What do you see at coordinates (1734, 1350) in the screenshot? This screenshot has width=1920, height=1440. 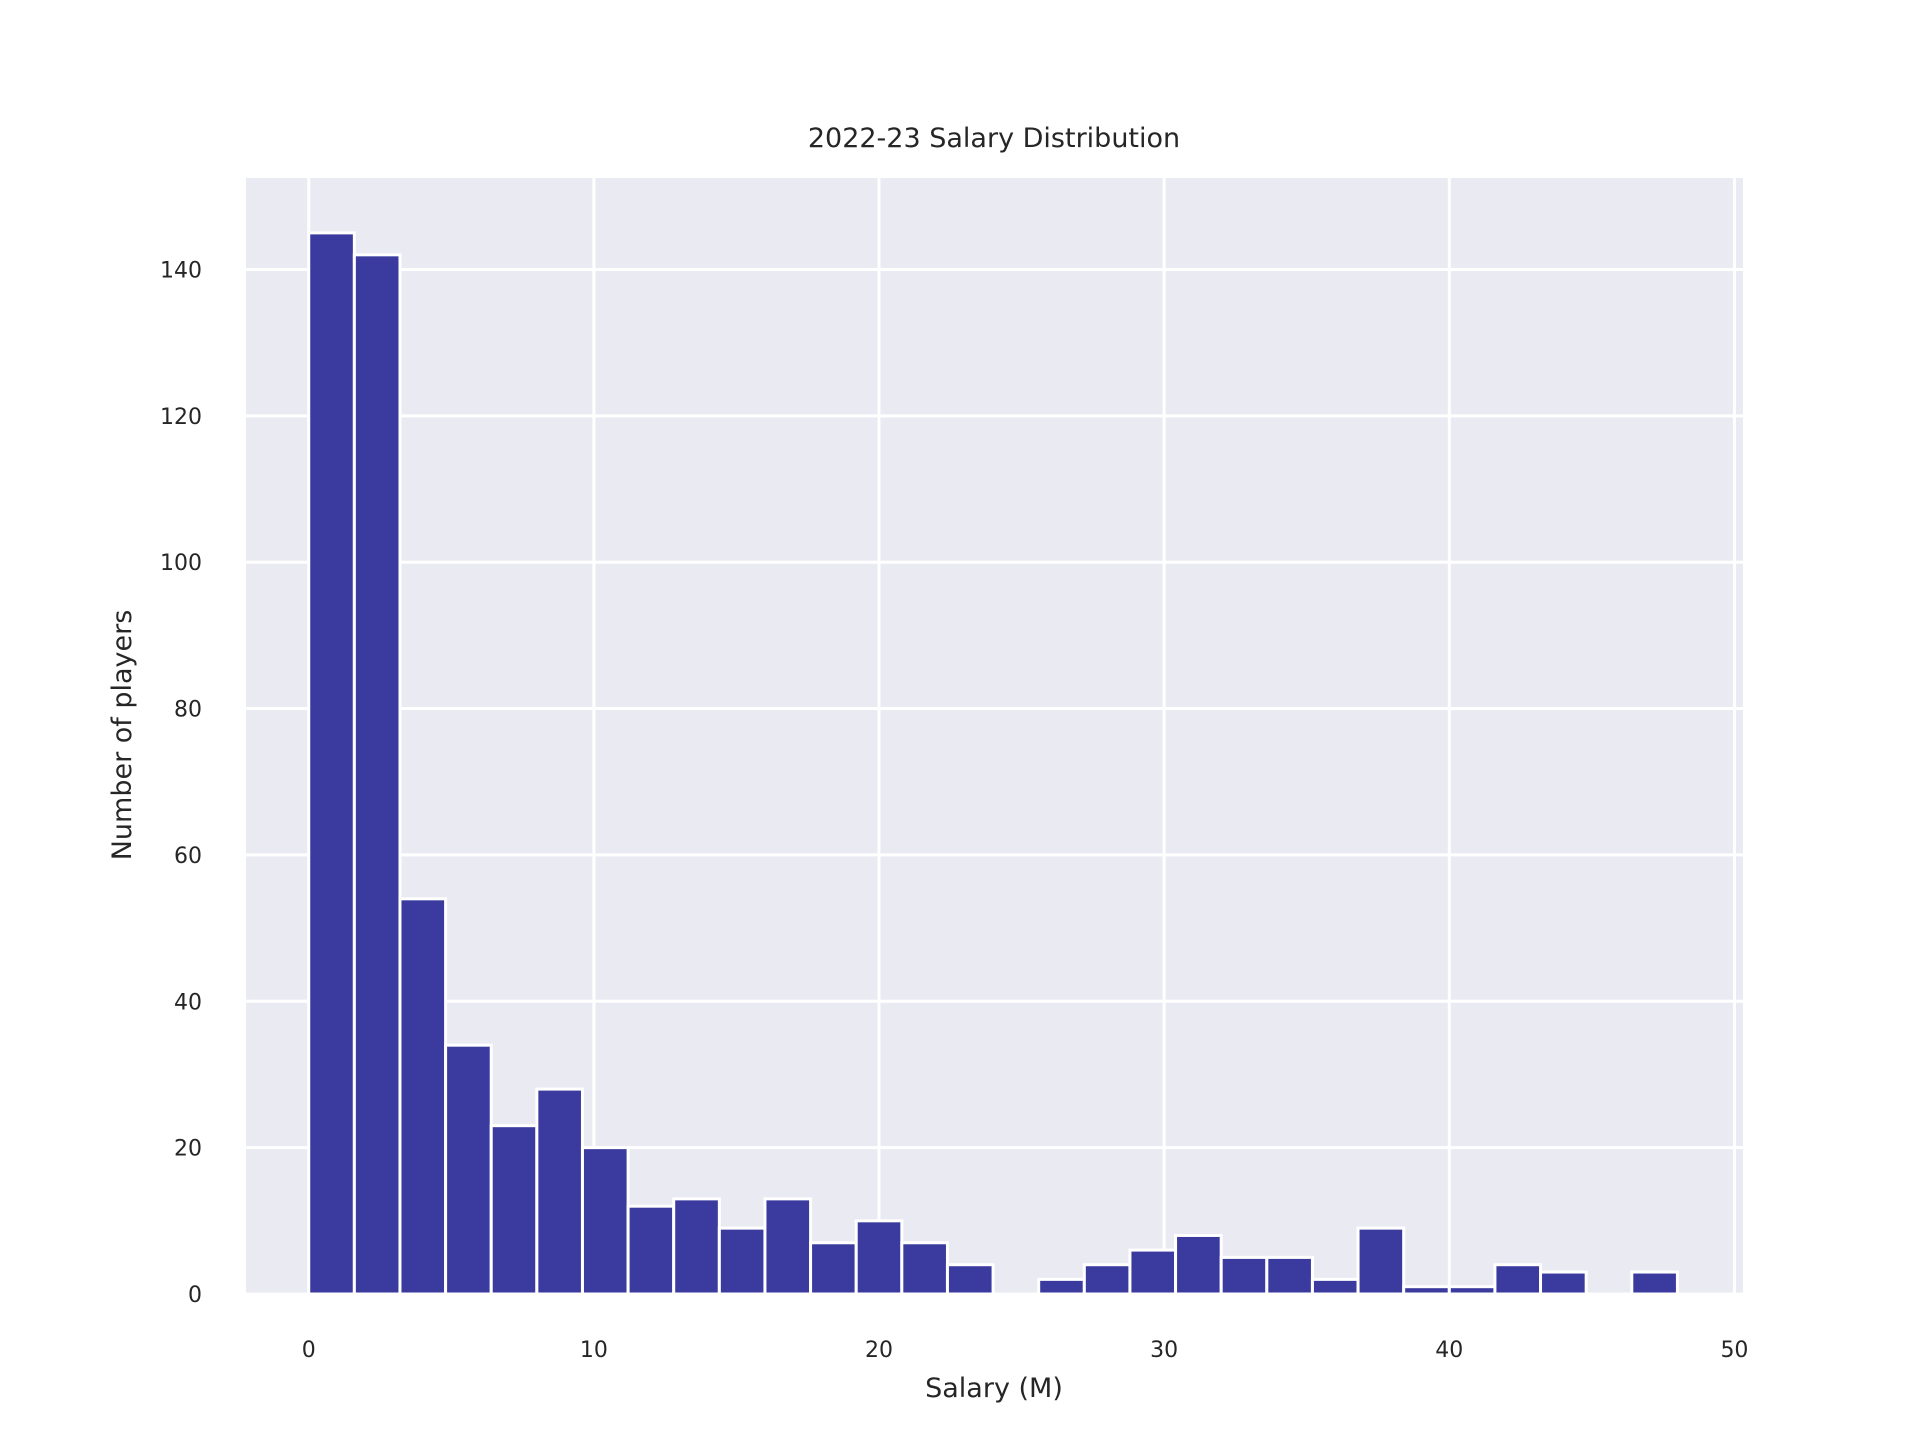 I see `x-tick-label: 50` at bounding box center [1734, 1350].